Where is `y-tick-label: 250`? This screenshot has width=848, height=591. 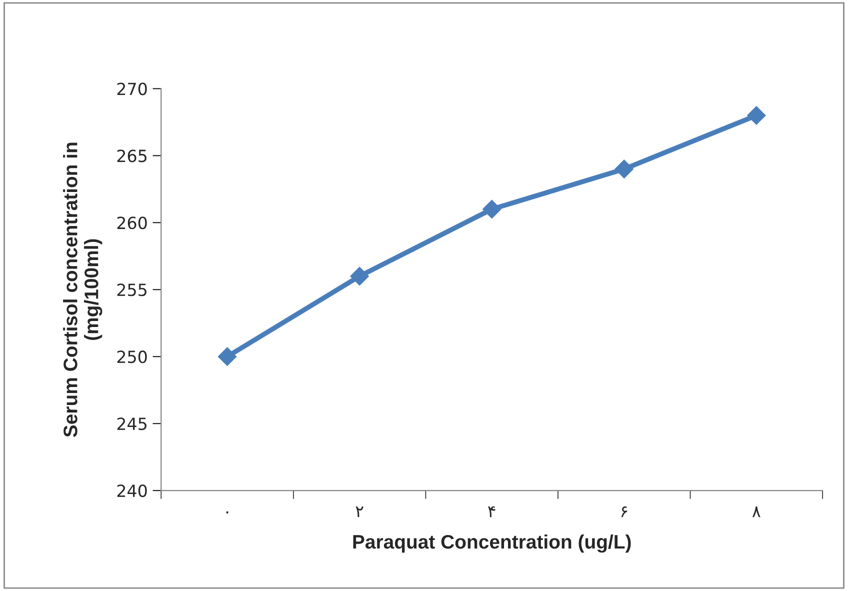 y-tick-label: 250 is located at coordinates (132, 357).